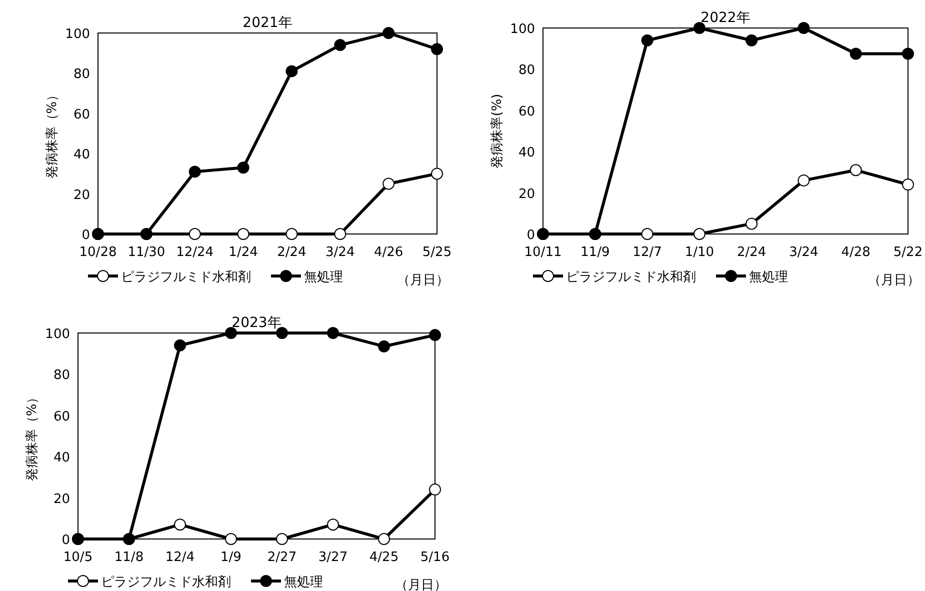 Image resolution: width=925 pixels, height=591 pixels. Describe the element at coordinates (333, 557) in the screenshot. I see `x-tick-label: 3/27` at that location.